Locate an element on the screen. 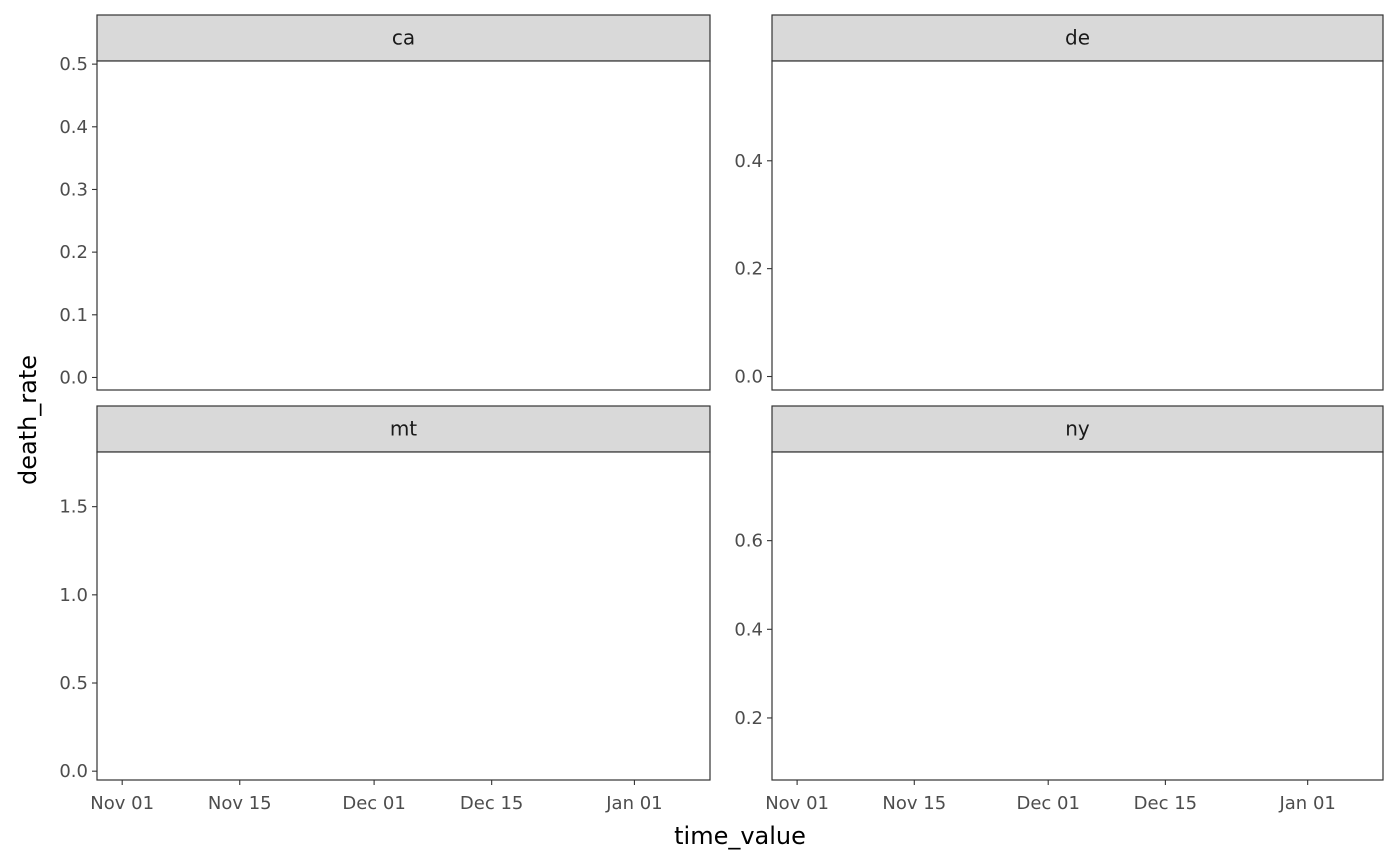 Image resolution: width=1400 pixels, height=866 pixels. facet-label-mt: mt is located at coordinates (403, 429).